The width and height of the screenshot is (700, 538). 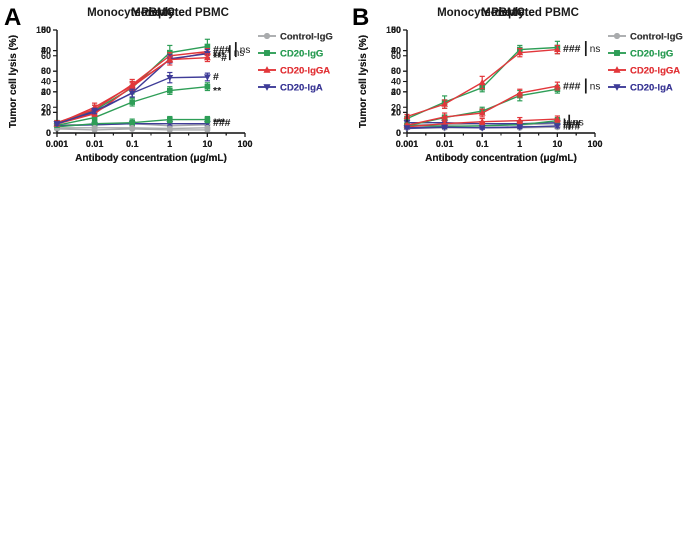 I want to click on significance-annotation: #, so click(x=216, y=77).